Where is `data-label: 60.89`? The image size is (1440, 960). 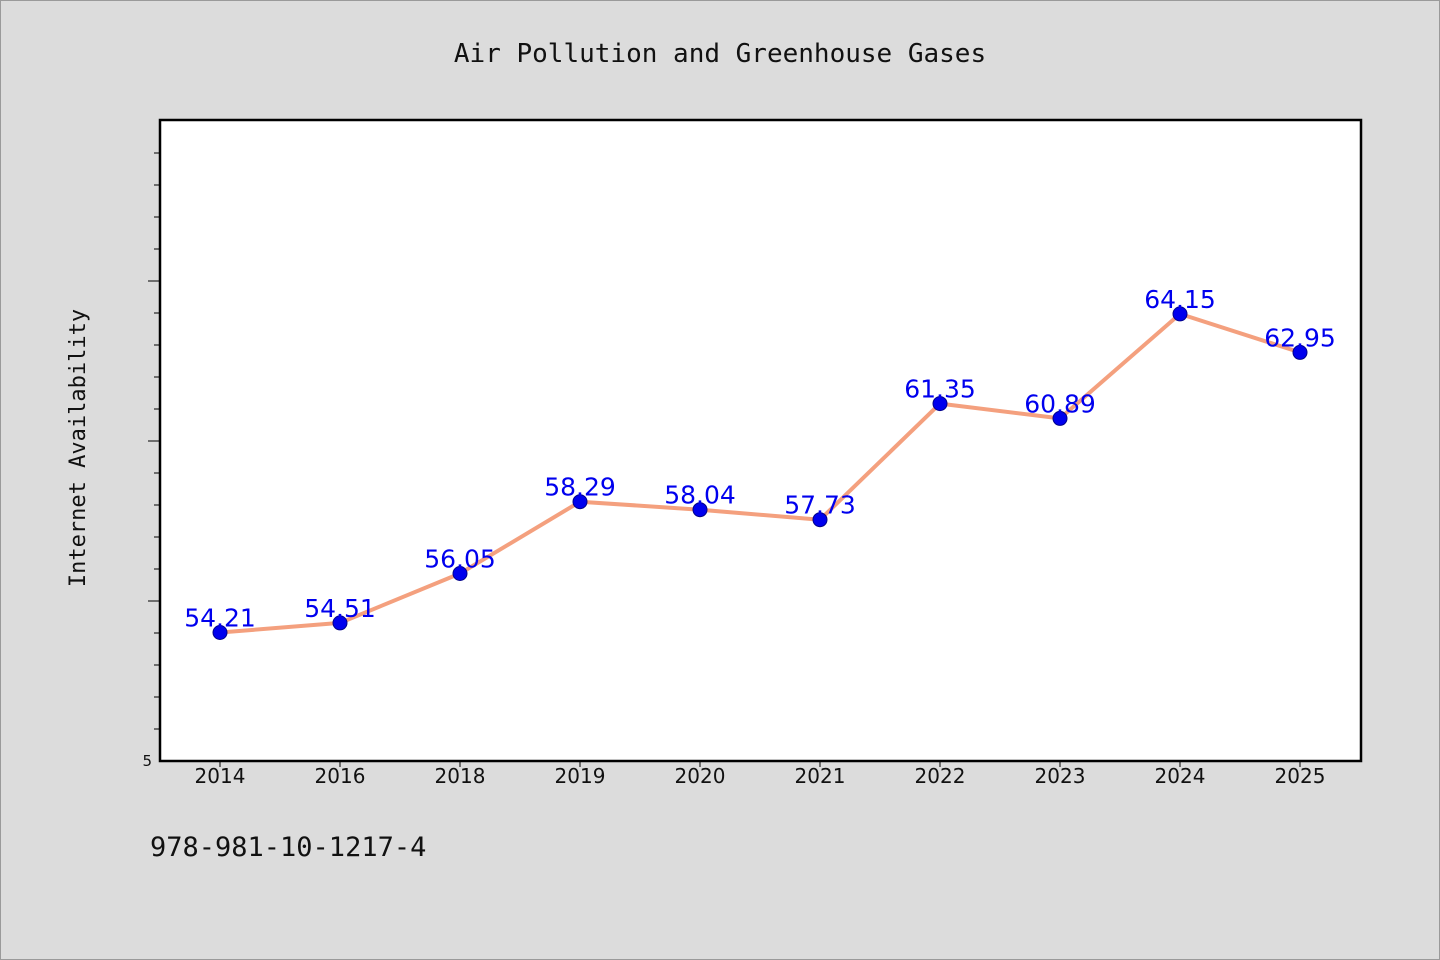 data-label: 60.89 is located at coordinates (1060, 403).